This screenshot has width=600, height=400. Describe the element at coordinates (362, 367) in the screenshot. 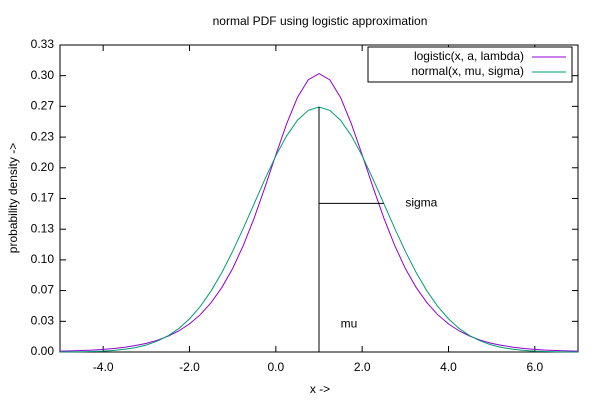

I see `x-tick-label: 2.0` at that location.